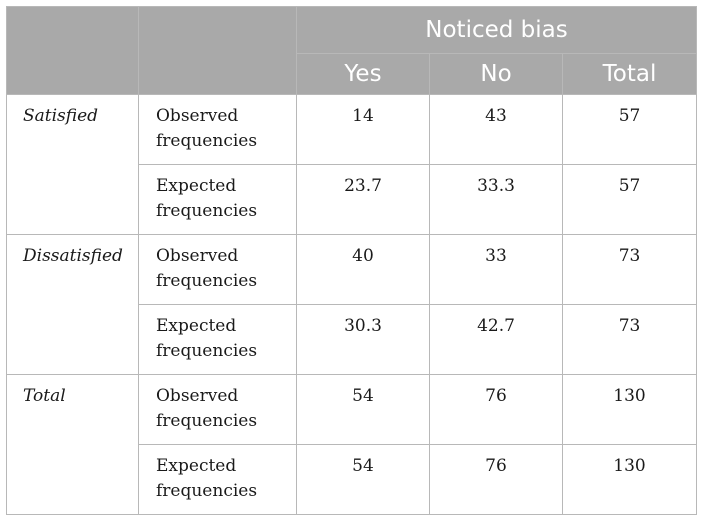 The width and height of the screenshot is (703, 523). What do you see at coordinates (363, 129) in the screenshot?
I see `cell-yes: 14` at bounding box center [363, 129].